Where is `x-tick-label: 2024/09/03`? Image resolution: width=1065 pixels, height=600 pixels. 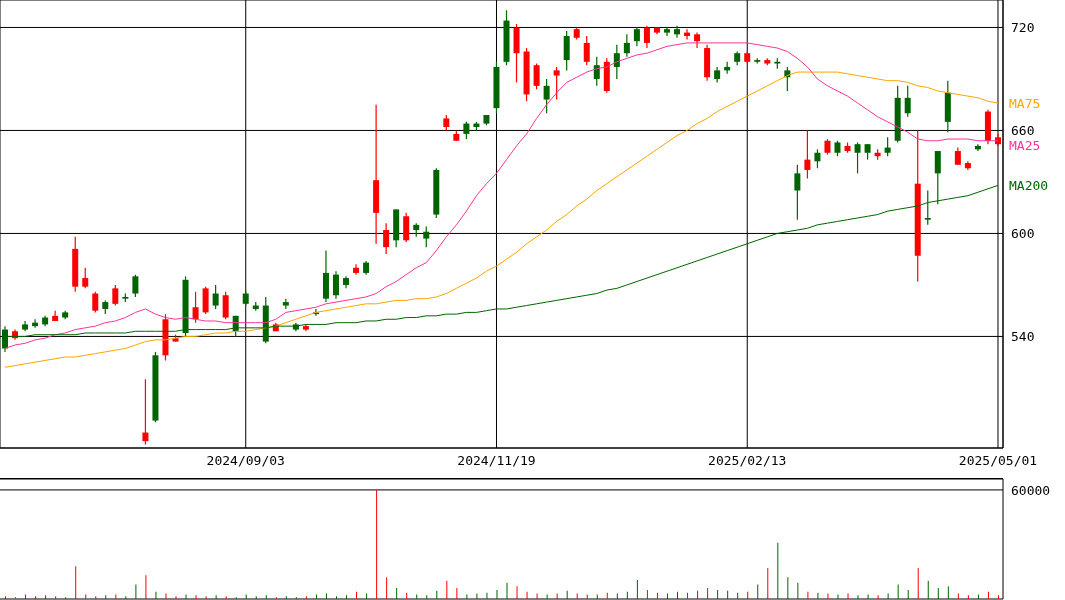
x-tick-label: 2024/09/03 is located at coordinates (245, 461).